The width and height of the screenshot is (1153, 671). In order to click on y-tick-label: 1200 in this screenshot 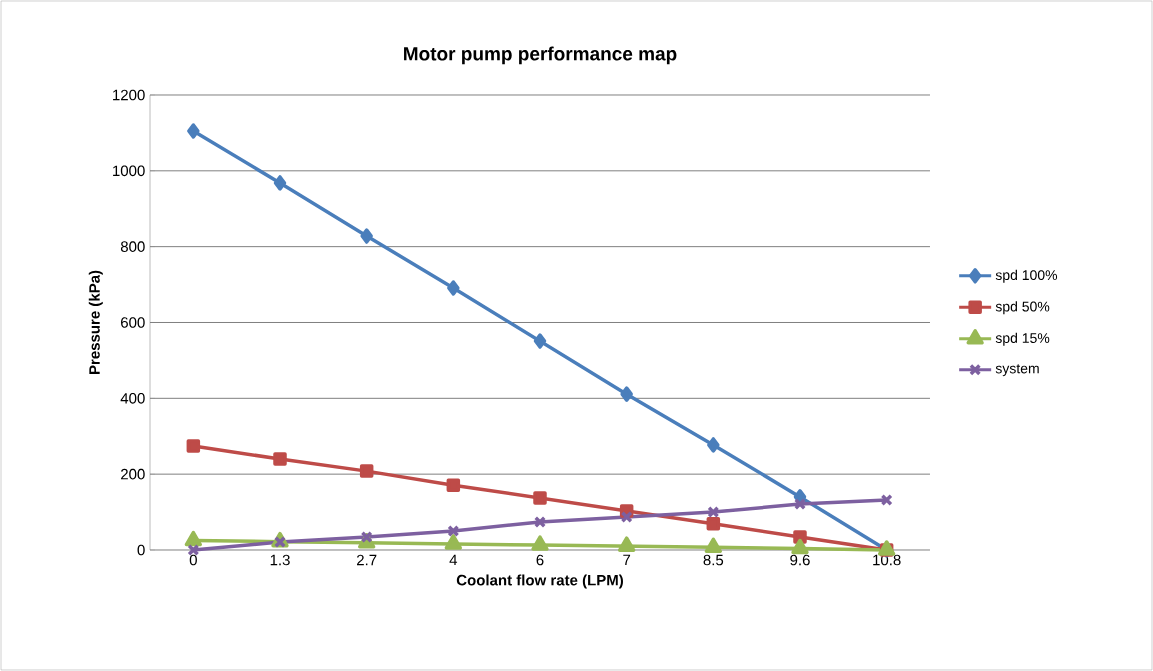, I will do `click(129, 95)`.